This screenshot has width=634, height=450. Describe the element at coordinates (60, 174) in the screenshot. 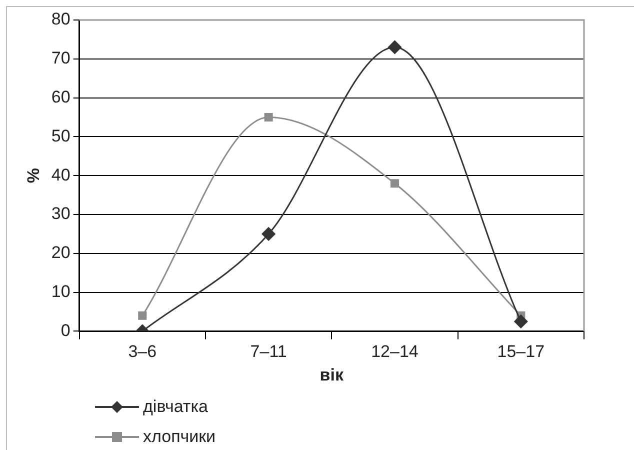

I see `y-tick-label: 40` at that location.